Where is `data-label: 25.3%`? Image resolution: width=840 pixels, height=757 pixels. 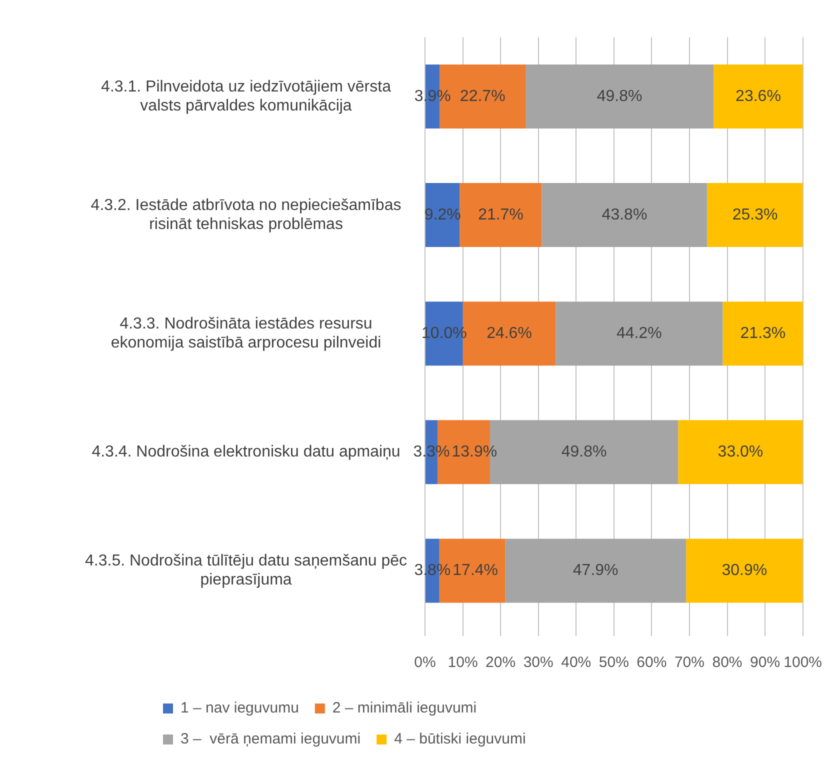
data-label: 25.3% is located at coordinates (755, 215).